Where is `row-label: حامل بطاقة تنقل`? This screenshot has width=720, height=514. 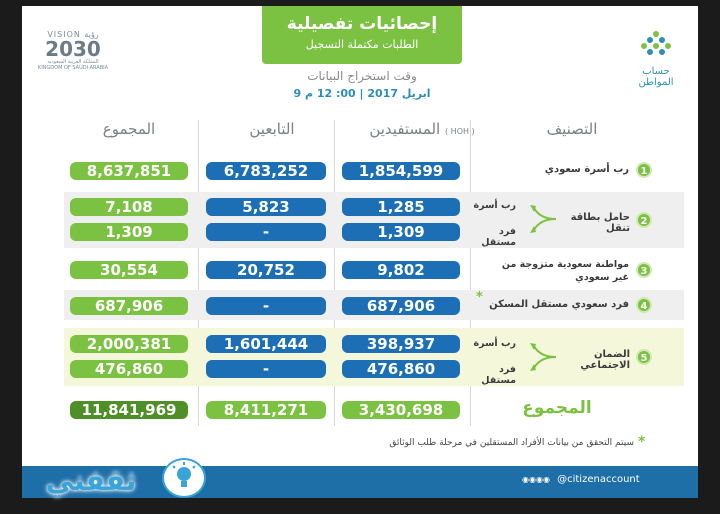 row-label: حامل بطاقة تنقل is located at coordinates (600, 223).